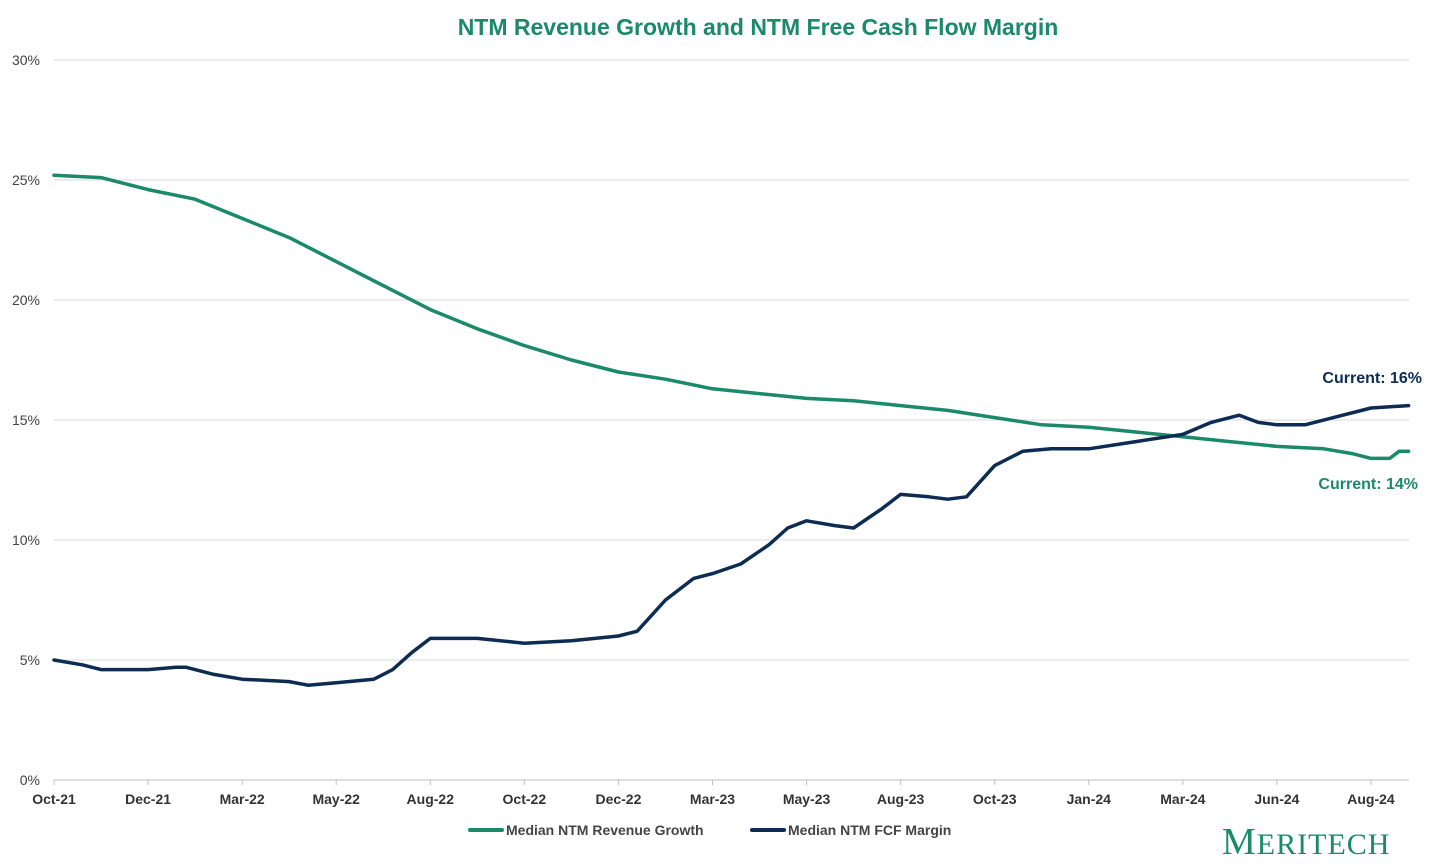 This screenshot has width=1429, height=864. Describe the element at coordinates (26, 420) in the screenshot. I see `y-tick-label: 15%` at that location.